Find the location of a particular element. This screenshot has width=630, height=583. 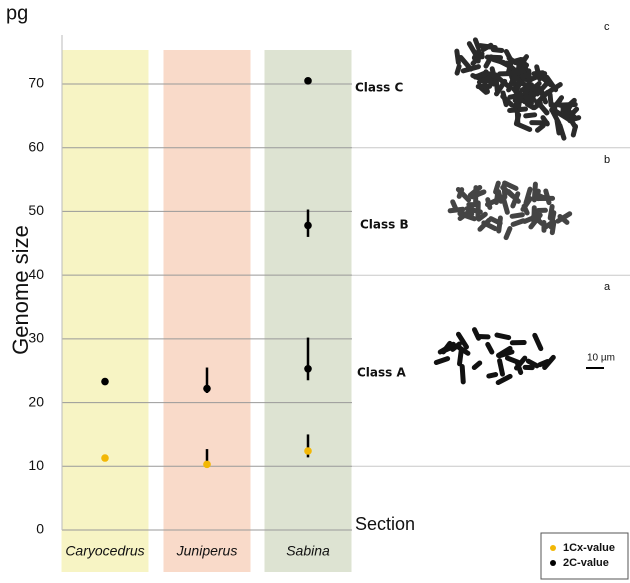

y-tick-label: 50 is located at coordinates (36, 210).